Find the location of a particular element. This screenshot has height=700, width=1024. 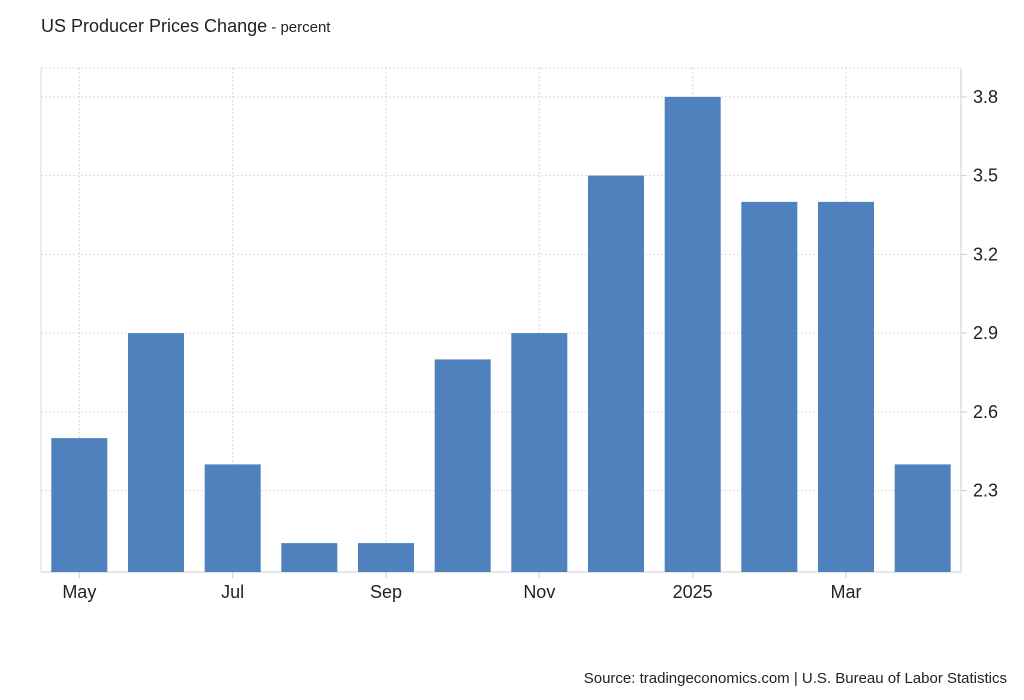

bar-feb is located at coordinates (769, 386).